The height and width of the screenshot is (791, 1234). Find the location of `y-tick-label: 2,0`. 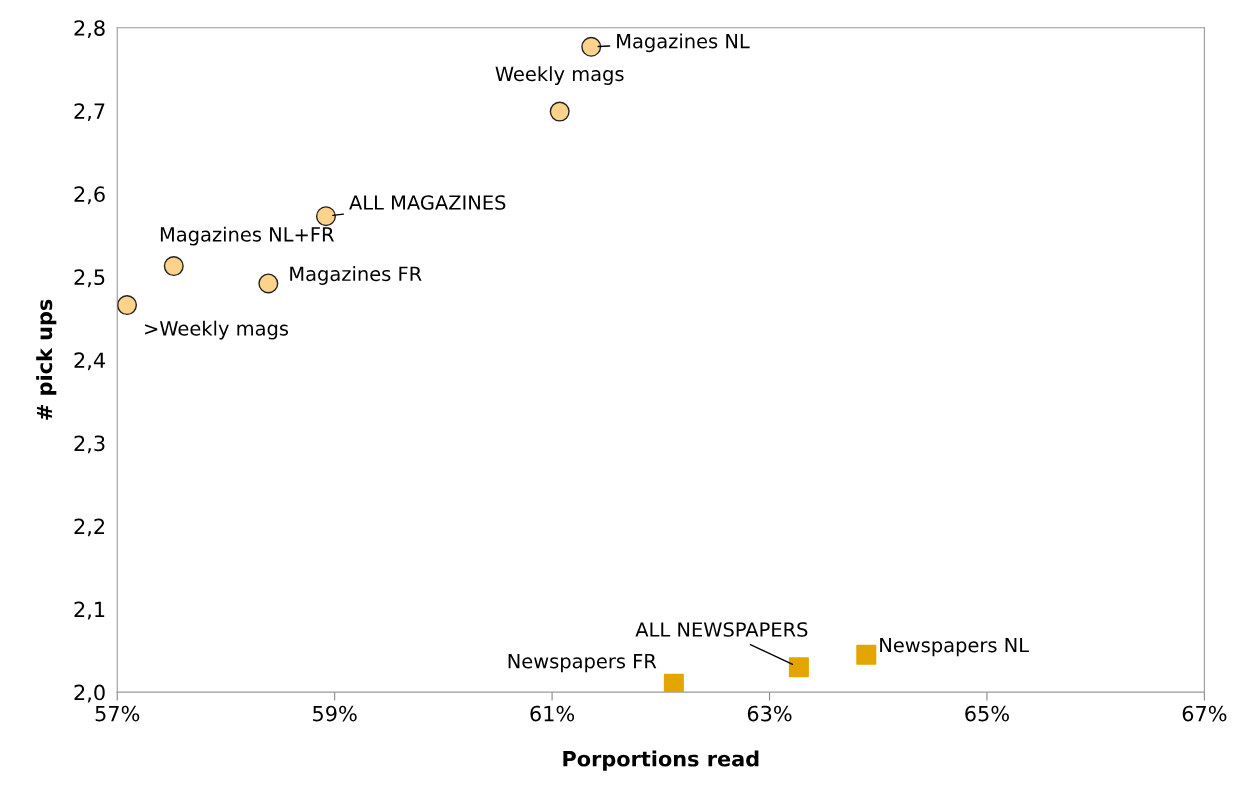

y-tick-label: 2,0 is located at coordinates (89, 693).